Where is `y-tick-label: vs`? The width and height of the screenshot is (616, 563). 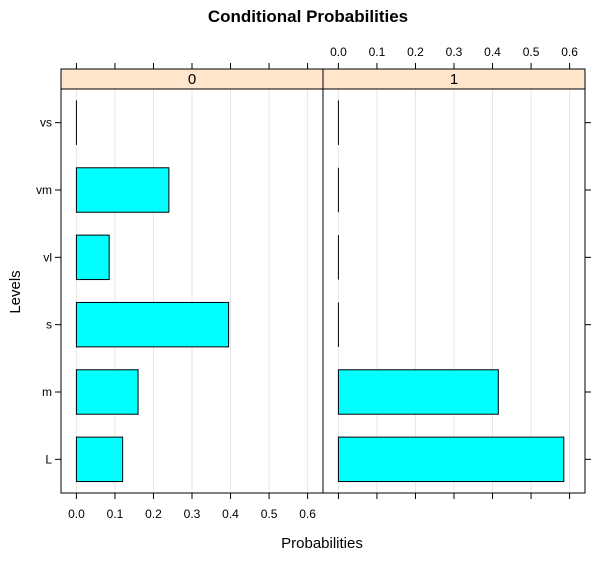 y-tick-label: vs is located at coordinates (46, 123).